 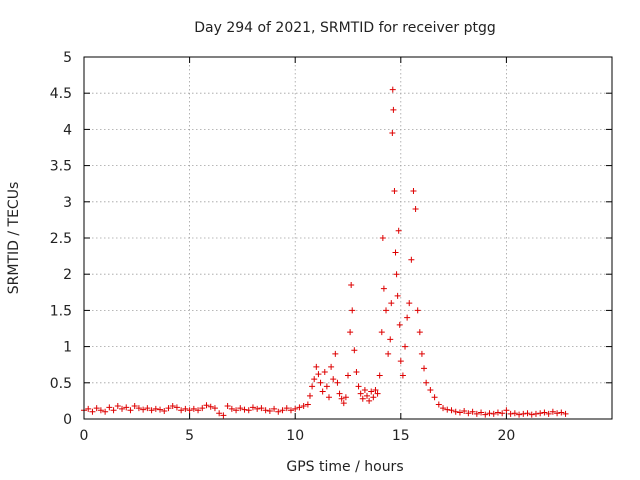 I want to click on y-tick-label: 2, so click(x=67, y=275).